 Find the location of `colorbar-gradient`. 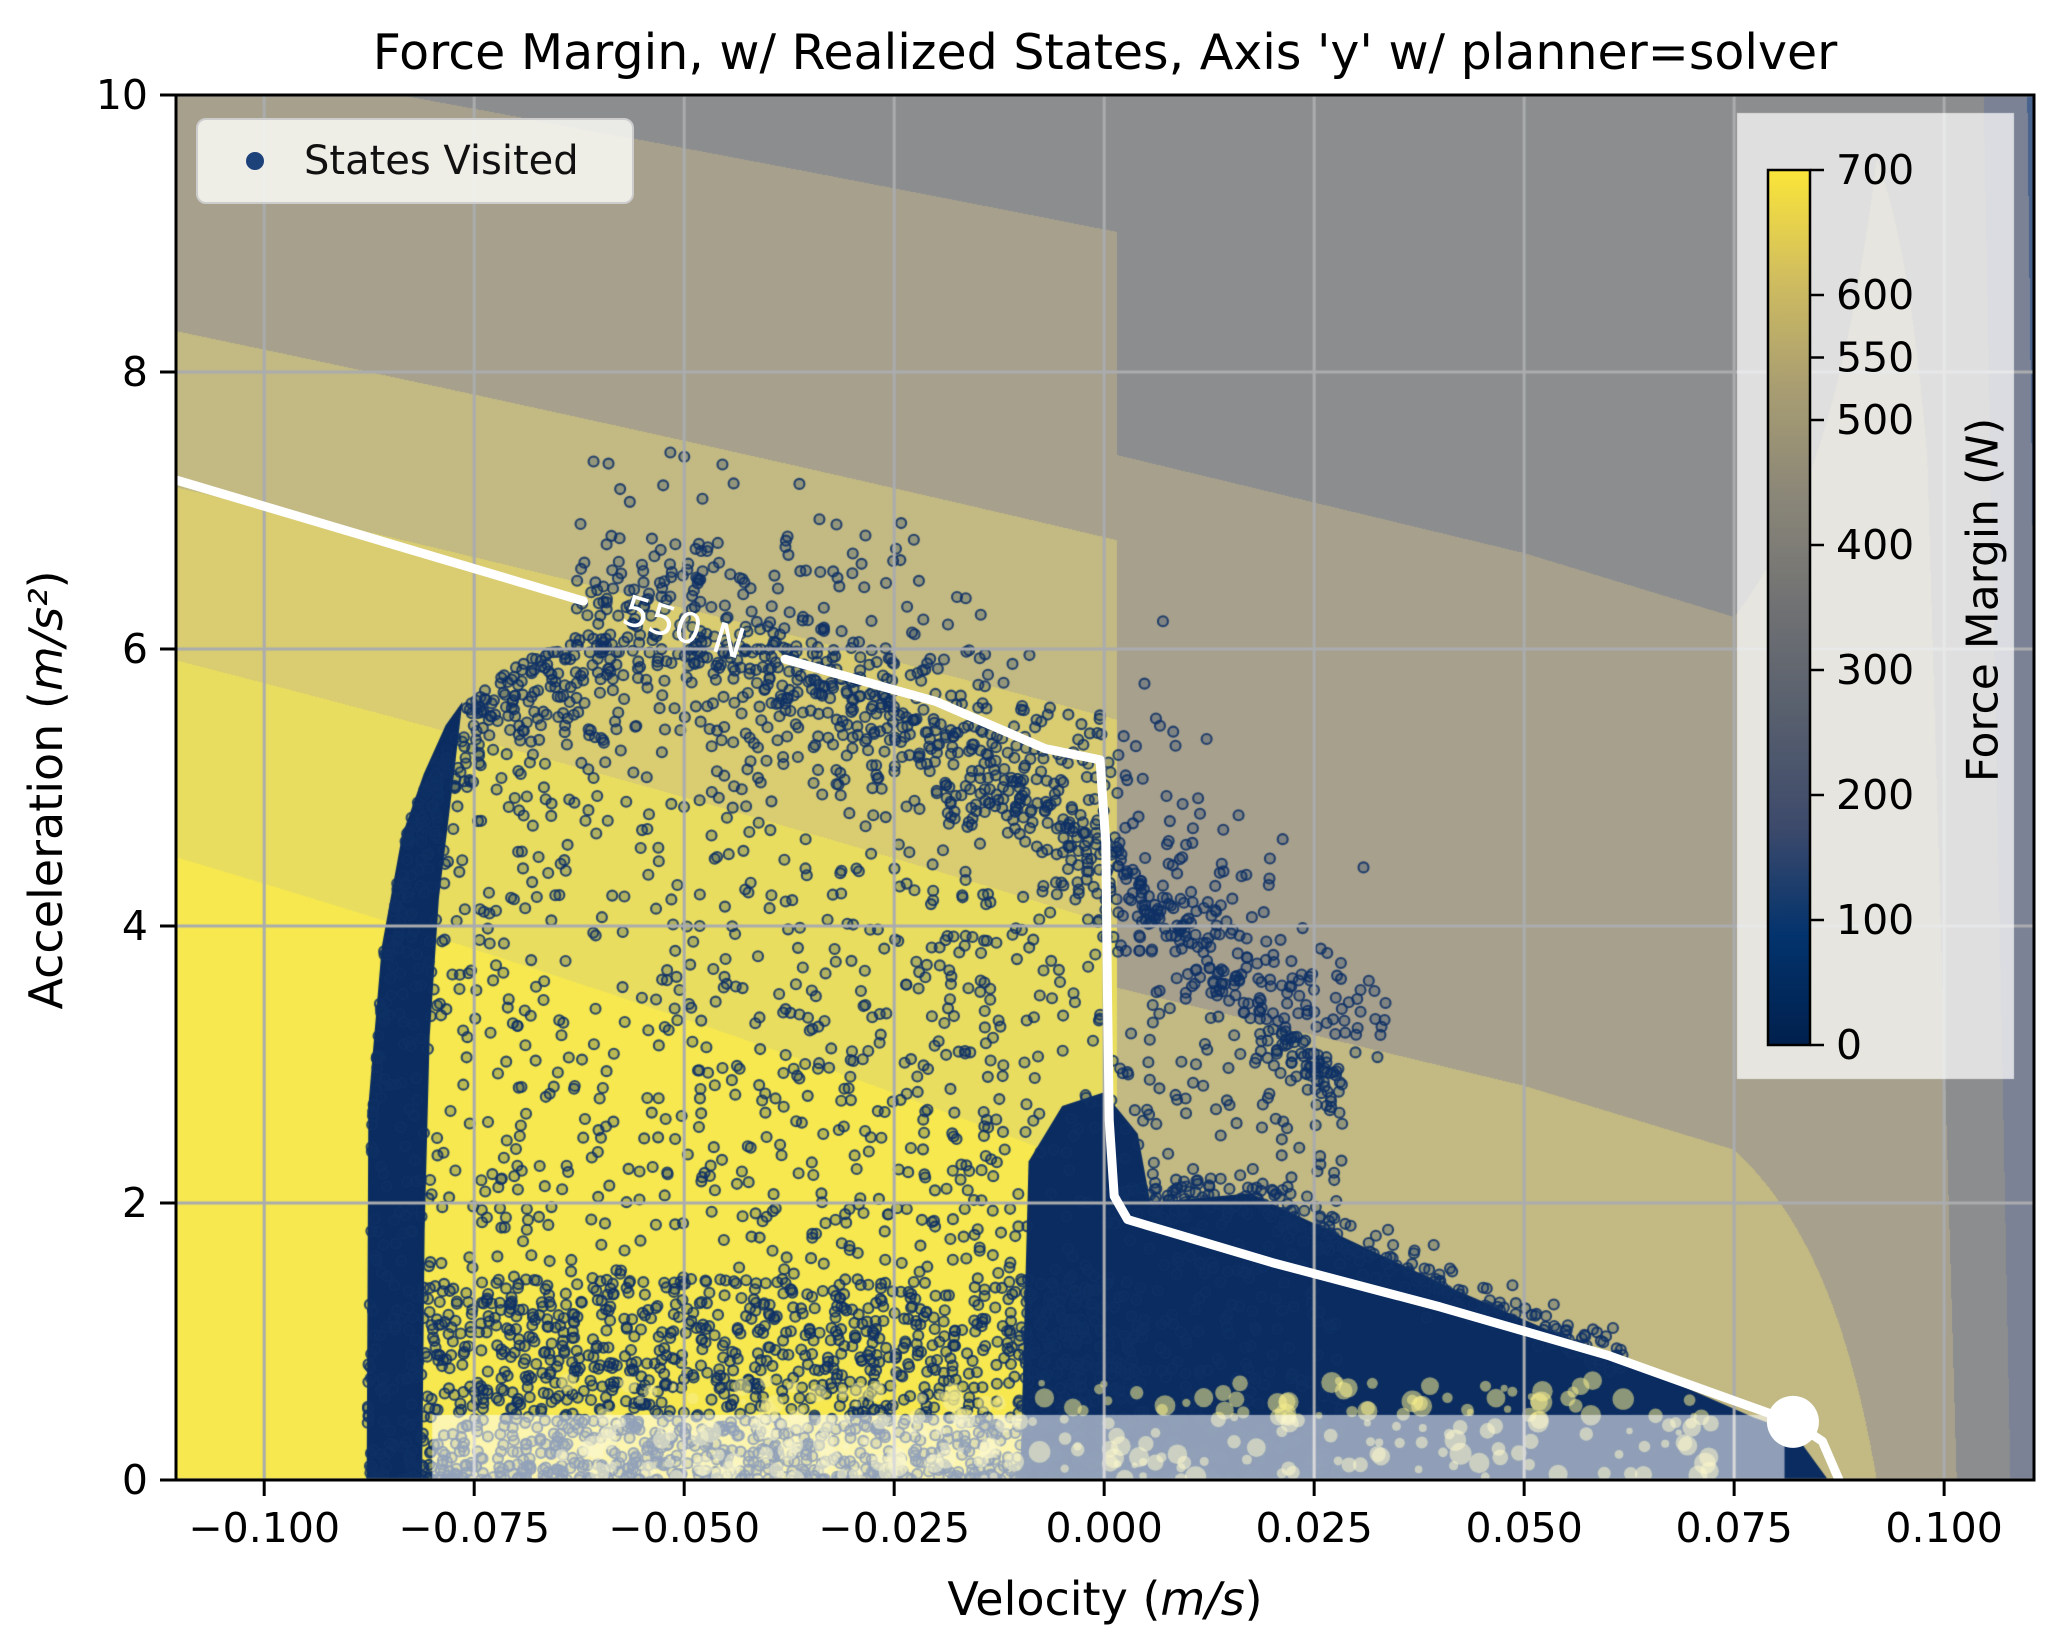

colorbar-gradient is located at coordinates (1789, 607).